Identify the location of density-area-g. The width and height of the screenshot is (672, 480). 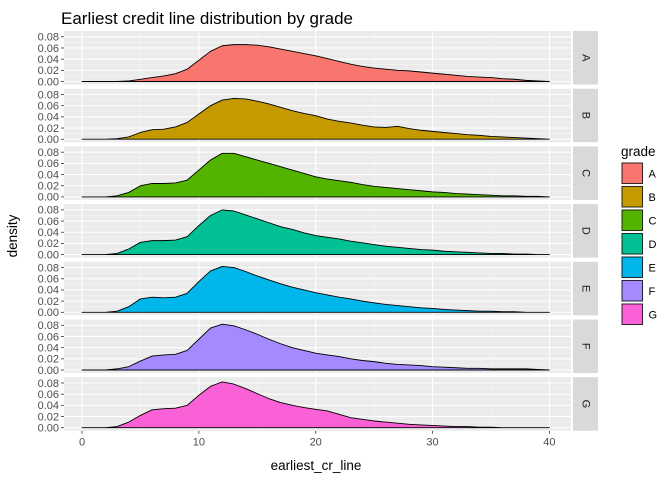
(315, 405).